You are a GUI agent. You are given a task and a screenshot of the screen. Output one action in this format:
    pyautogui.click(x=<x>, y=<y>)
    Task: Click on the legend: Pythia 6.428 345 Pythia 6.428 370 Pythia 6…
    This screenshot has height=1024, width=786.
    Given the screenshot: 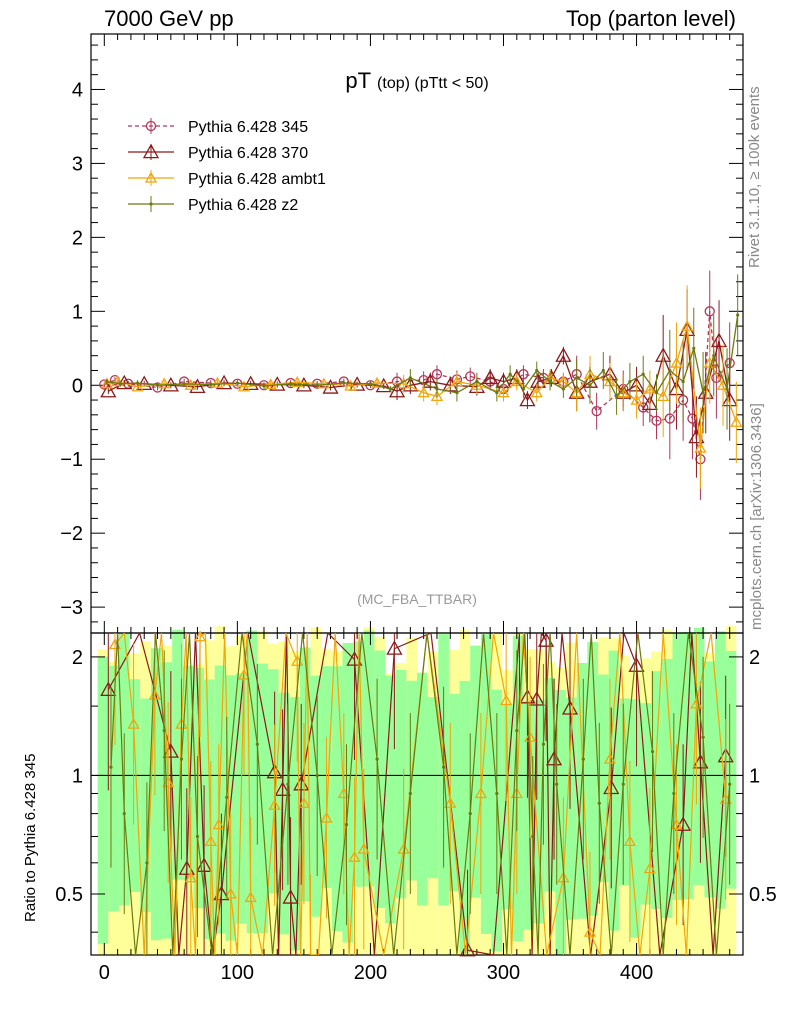 What is the action you would take?
    pyautogui.click(x=227, y=166)
    